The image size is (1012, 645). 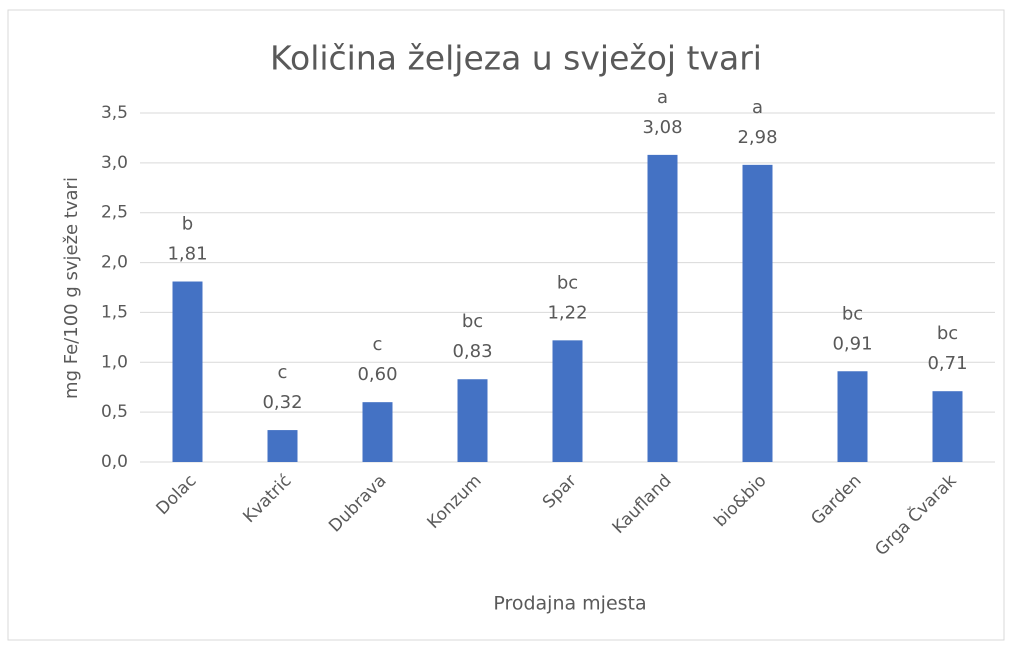 I want to click on value-label: 0,83, so click(x=472, y=351).